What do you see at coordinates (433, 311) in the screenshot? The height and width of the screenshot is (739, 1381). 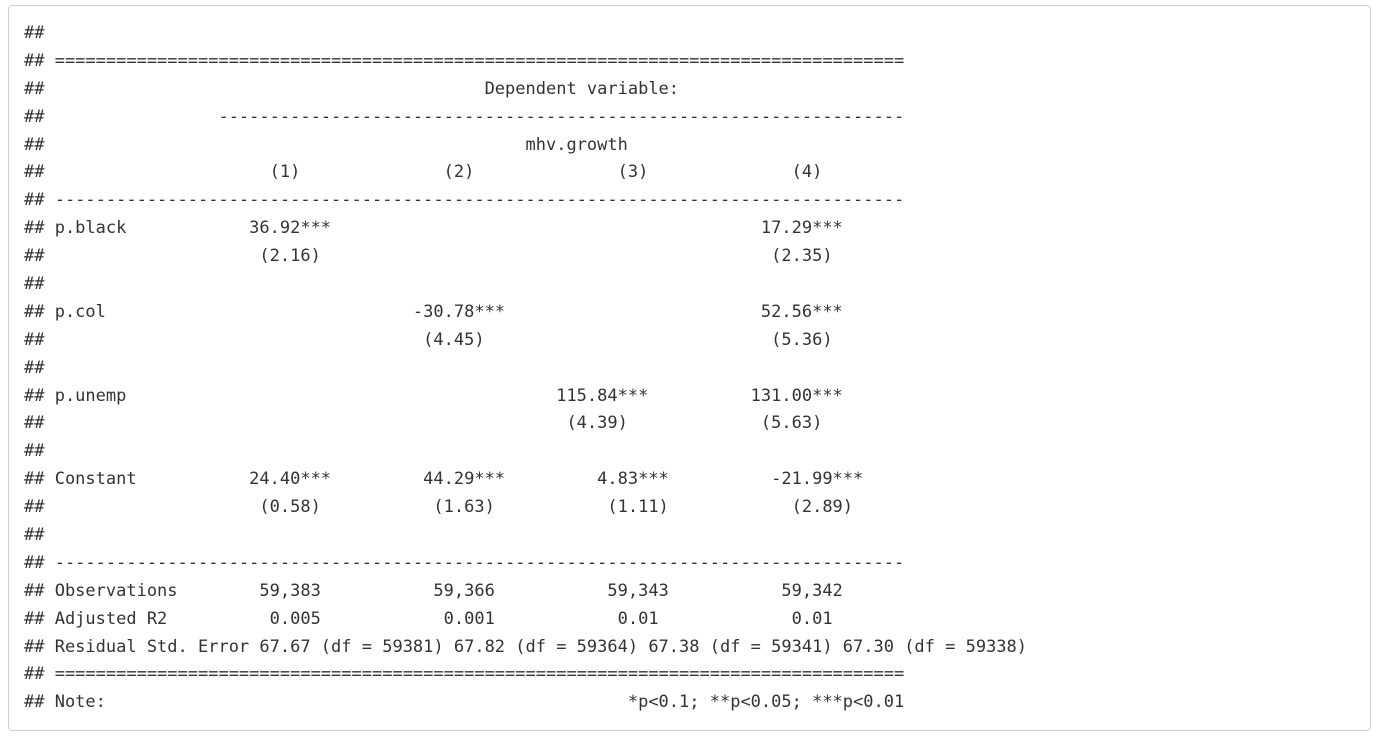 I see `output-line: ## p.col -30.78*** 52.56***` at bounding box center [433, 311].